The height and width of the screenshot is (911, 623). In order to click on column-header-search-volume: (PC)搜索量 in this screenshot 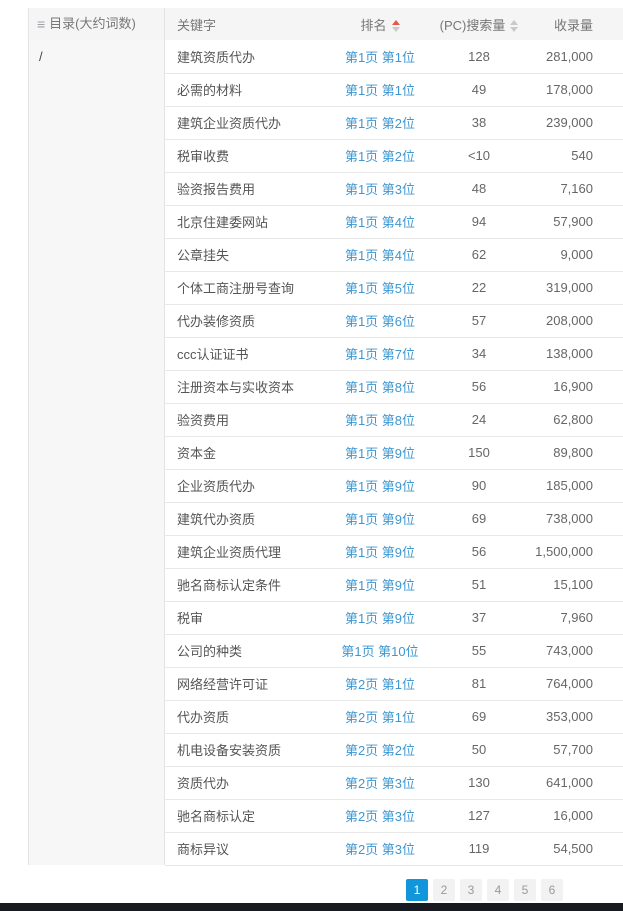, I will do `click(479, 24)`.